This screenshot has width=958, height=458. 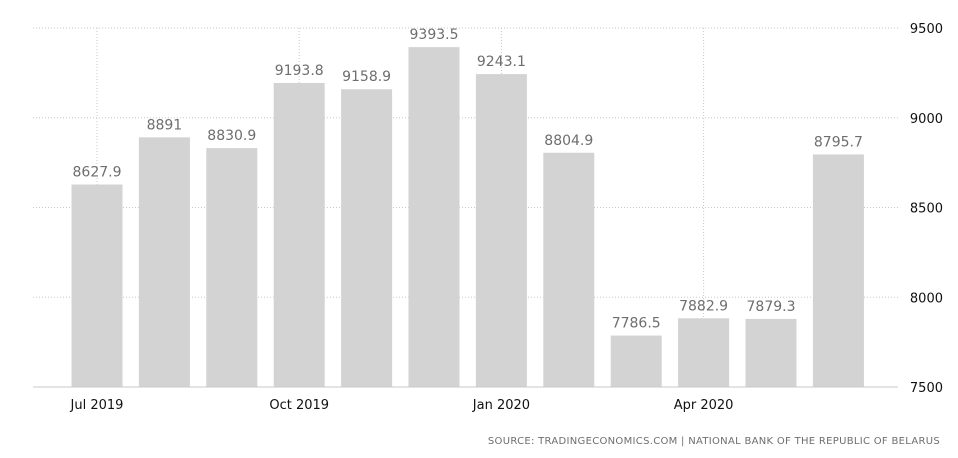 I want to click on bar-value-label: 8795.7, so click(x=838, y=142).